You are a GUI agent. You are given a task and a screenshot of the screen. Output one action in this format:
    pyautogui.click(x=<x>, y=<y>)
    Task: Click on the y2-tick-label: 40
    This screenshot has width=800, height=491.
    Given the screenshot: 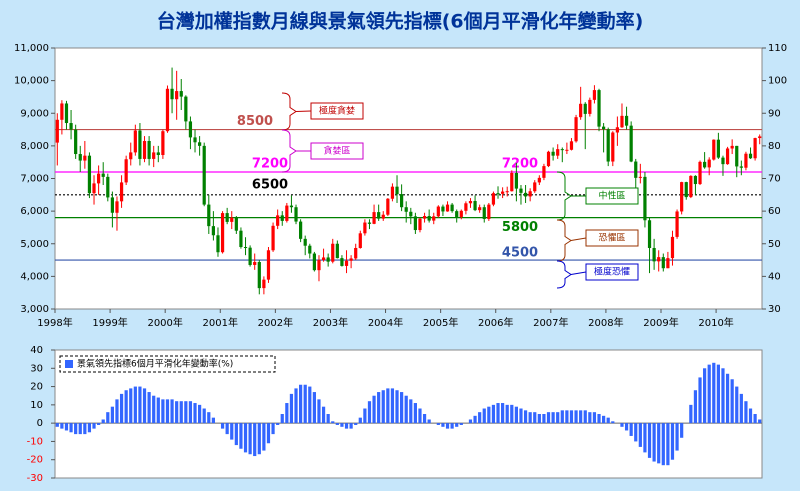 What is the action you would take?
    pyautogui.click(x=774, y=276)
    